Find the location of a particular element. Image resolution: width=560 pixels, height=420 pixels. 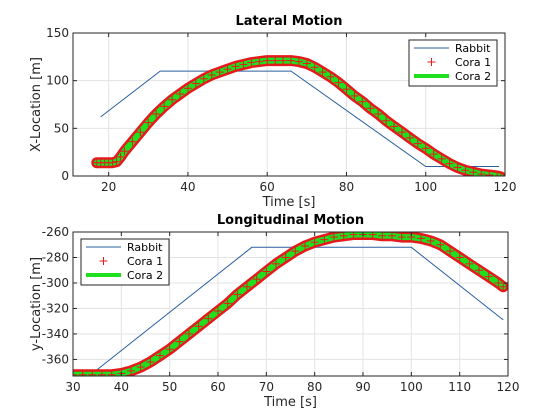

y-tick-label: 100 is located at coordinates (57, 81).